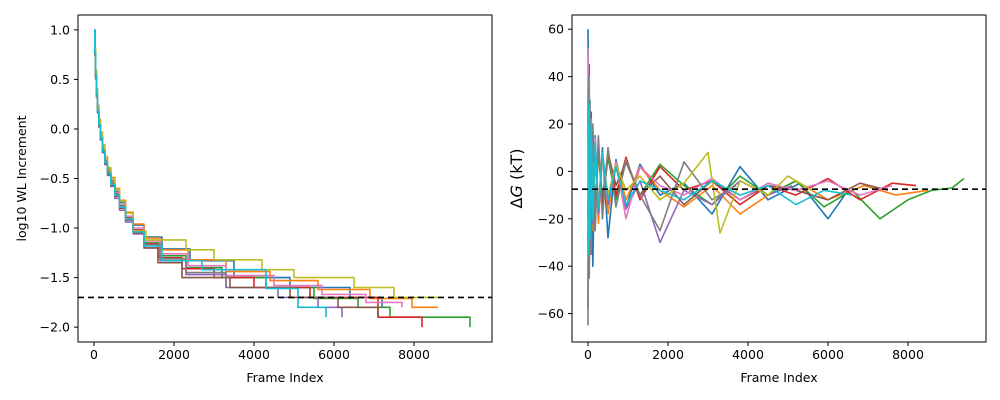 The image size is (1000, 400). I want to click on y-tick-label: −20, so click(551, 218).